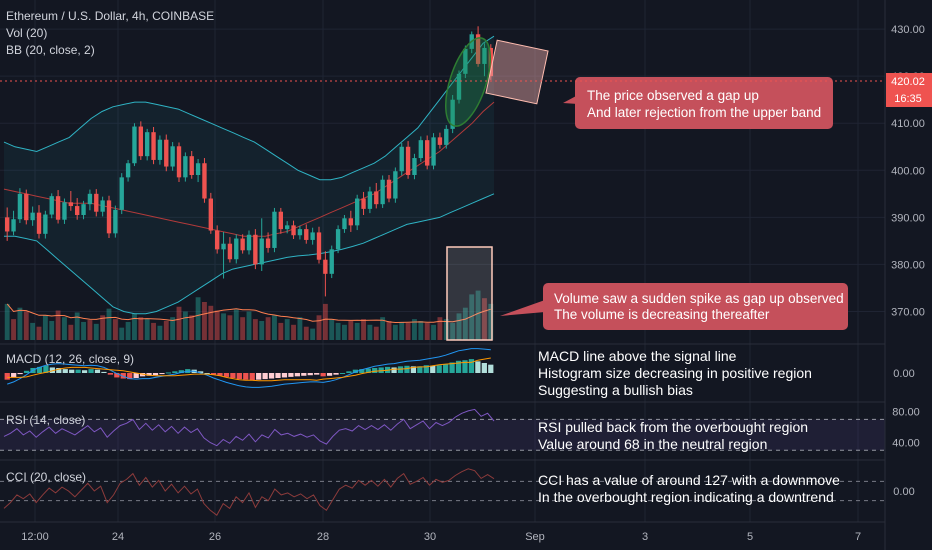 This screenshot has width=932, height=550. Describe the element at coordinates (215, 537) in the screenshot. I see `time-tick-label: 26` at that location.